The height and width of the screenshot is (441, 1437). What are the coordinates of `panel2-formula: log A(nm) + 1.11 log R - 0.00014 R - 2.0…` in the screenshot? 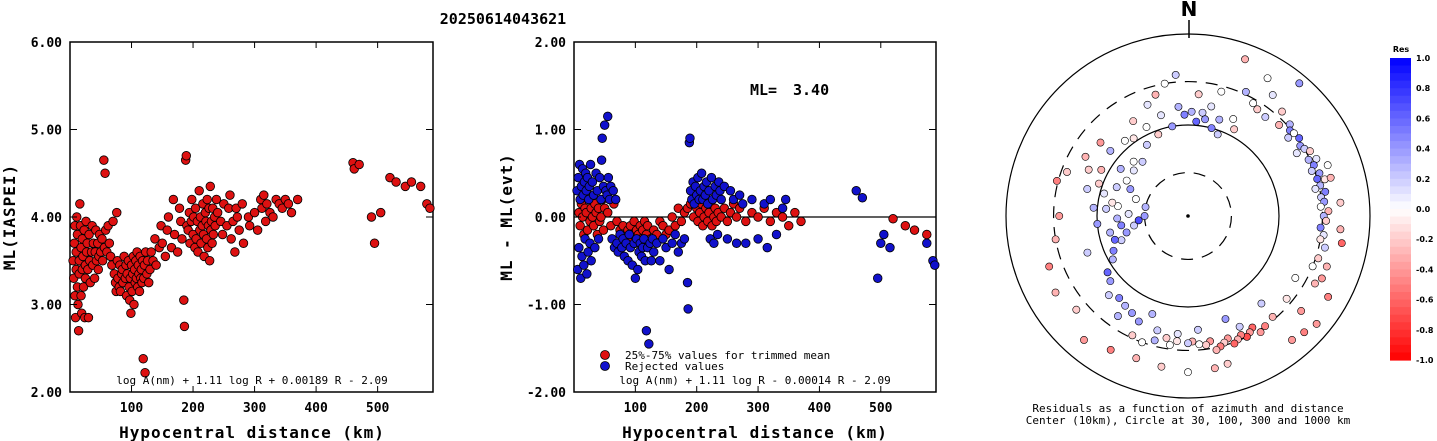 It's located at (755, 380).